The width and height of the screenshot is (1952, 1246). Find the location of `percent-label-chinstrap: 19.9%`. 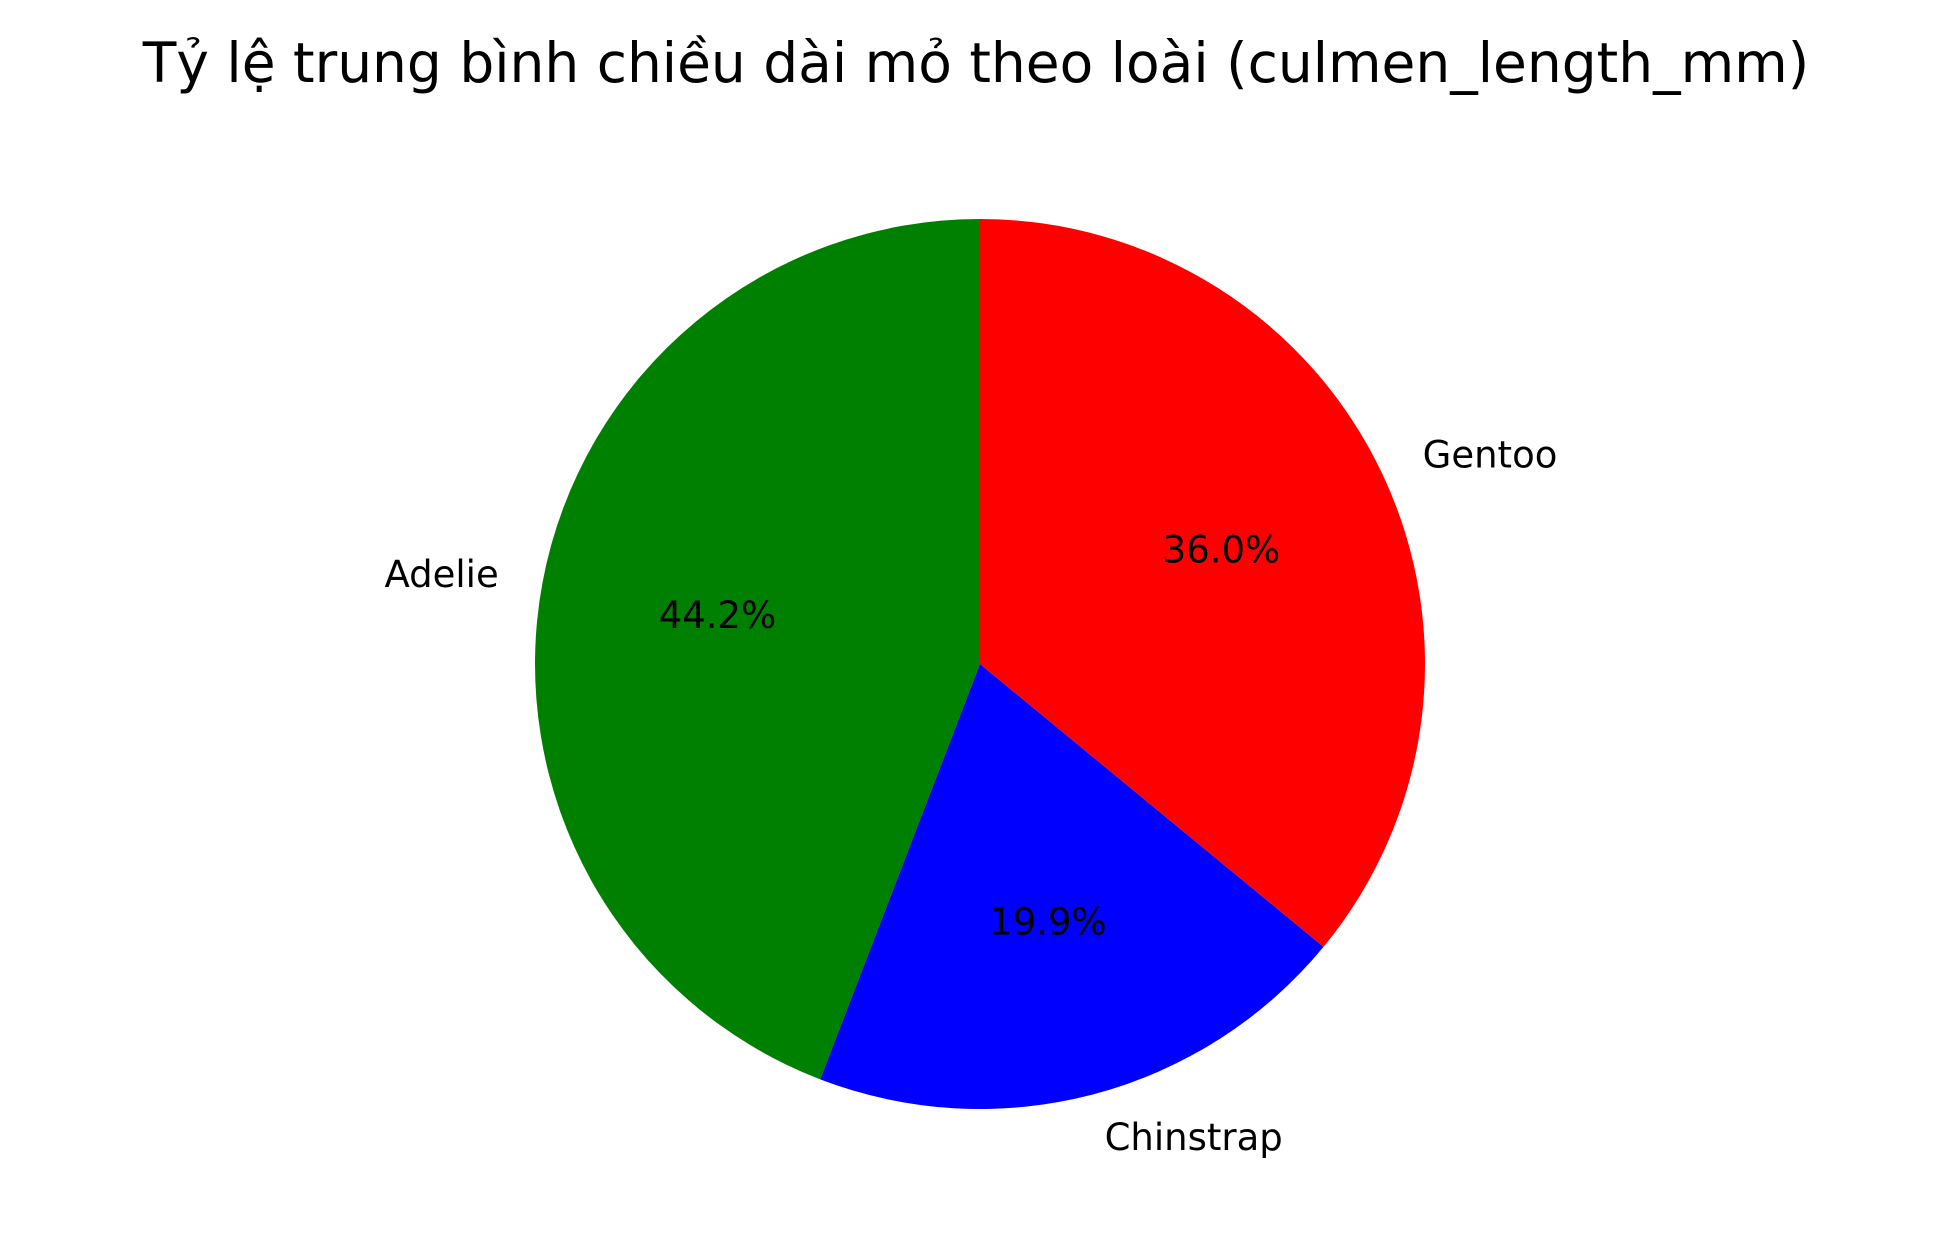

percent-label-chinstrap: 19.9% is located at coordinates (1048, 922).